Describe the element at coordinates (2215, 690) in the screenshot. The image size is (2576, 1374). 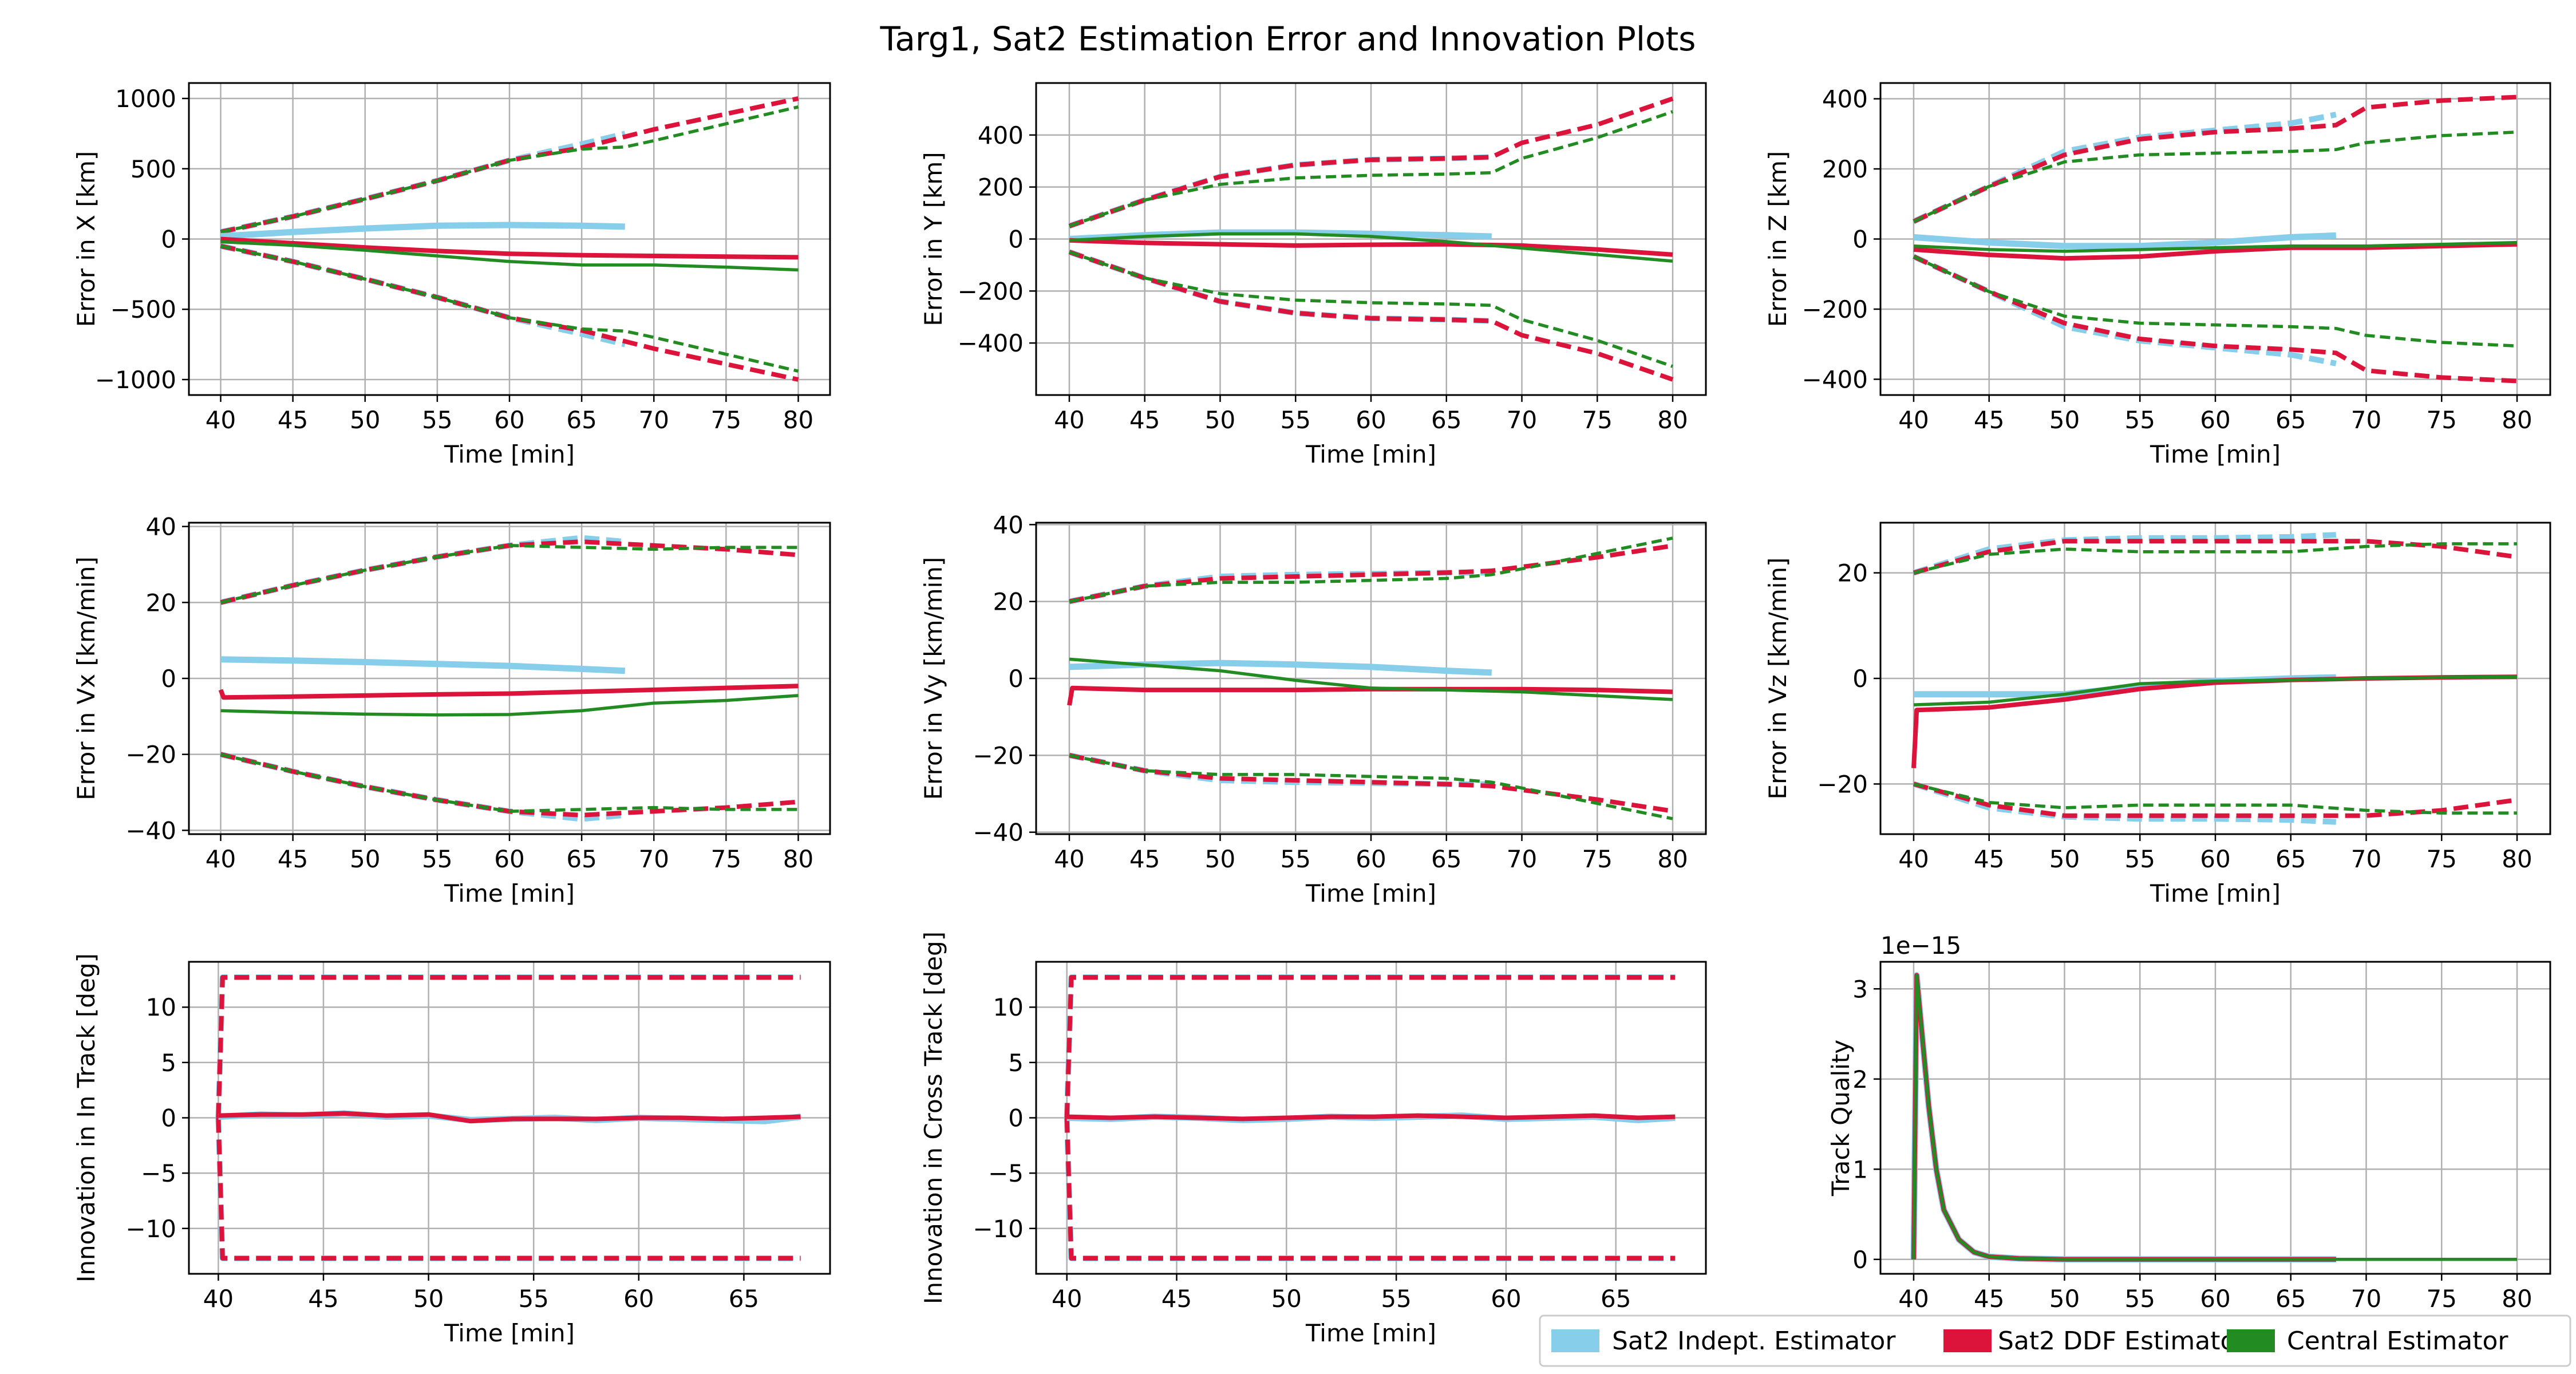
I see `series-central-central-est` at that location.